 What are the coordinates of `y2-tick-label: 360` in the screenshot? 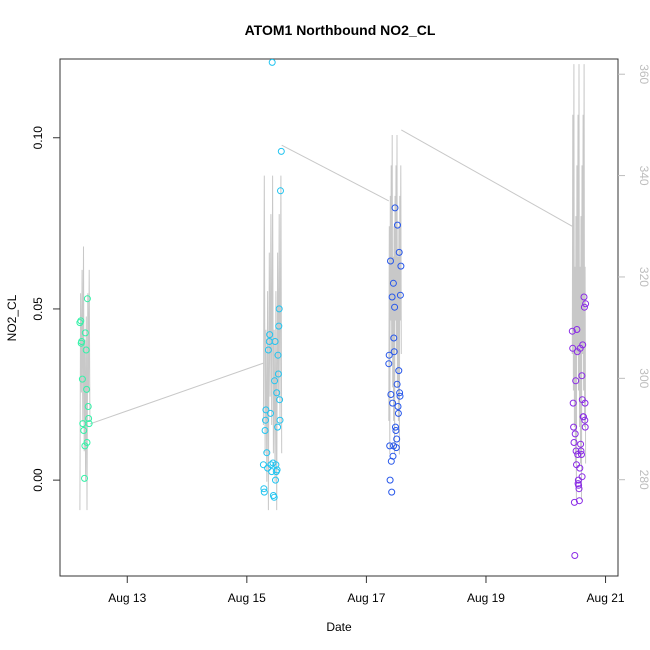 It's located at (643, 74).